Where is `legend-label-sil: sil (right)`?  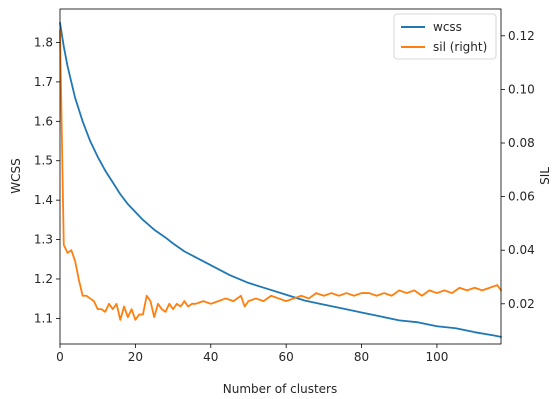
legend-label-sil: sil (right) is located at coordinates (460, 47).